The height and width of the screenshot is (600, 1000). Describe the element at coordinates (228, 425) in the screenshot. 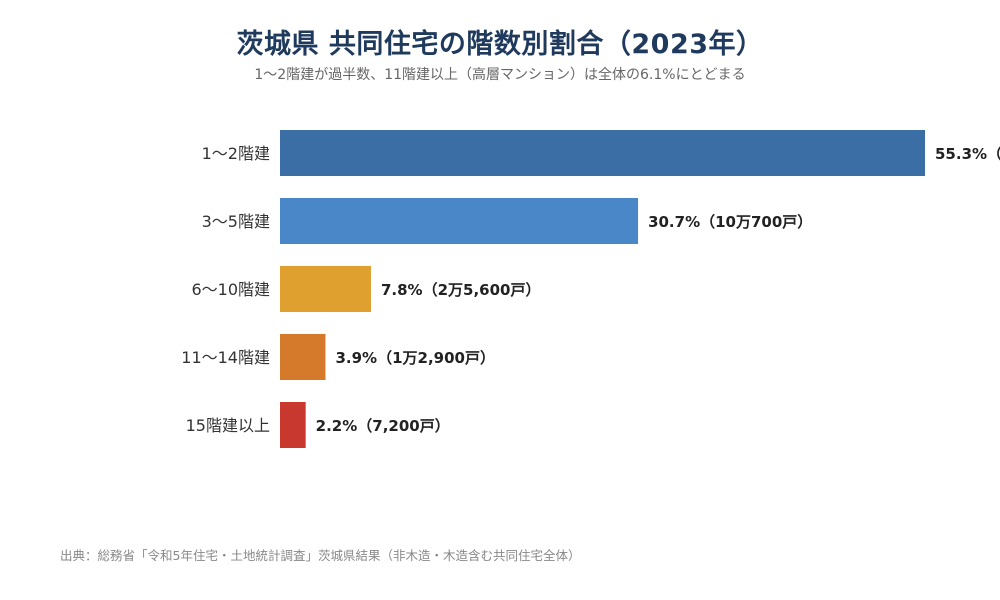

I see `category-label-5: 15階建以上` at that location.